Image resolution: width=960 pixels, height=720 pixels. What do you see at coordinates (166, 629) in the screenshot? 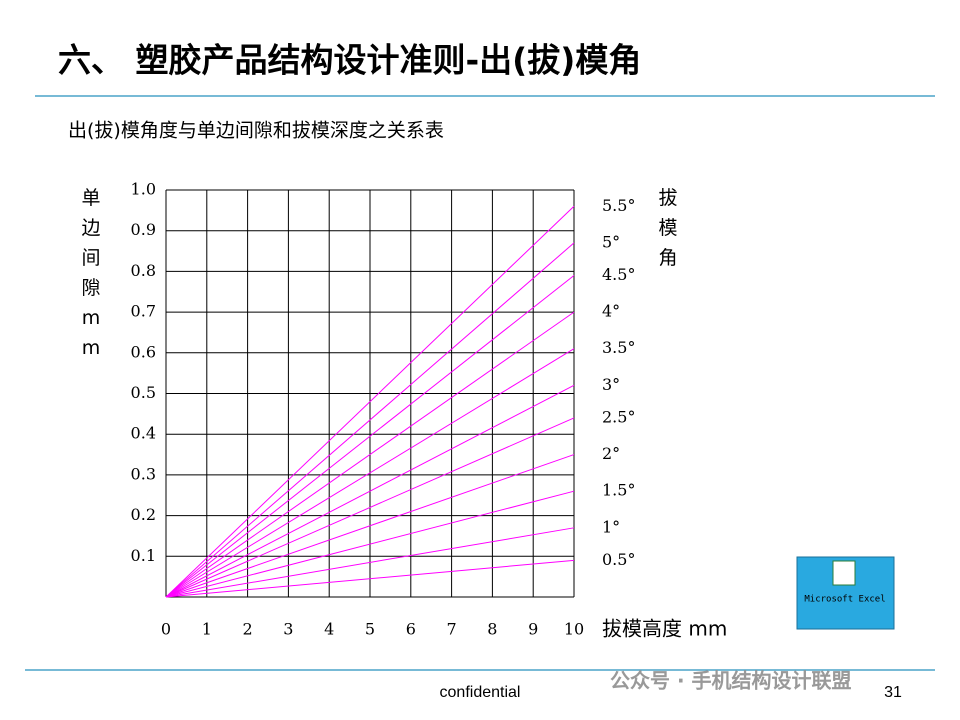
I see `x-tick-label: 0` at bounding box center [166, 629].